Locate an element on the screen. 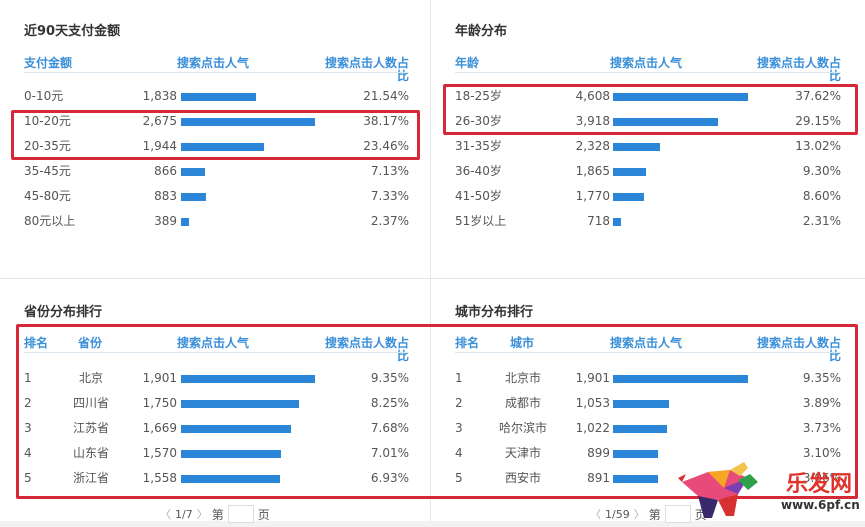  table-row: 51岁以上 718 2.31% is located at coordinates (648, 221).